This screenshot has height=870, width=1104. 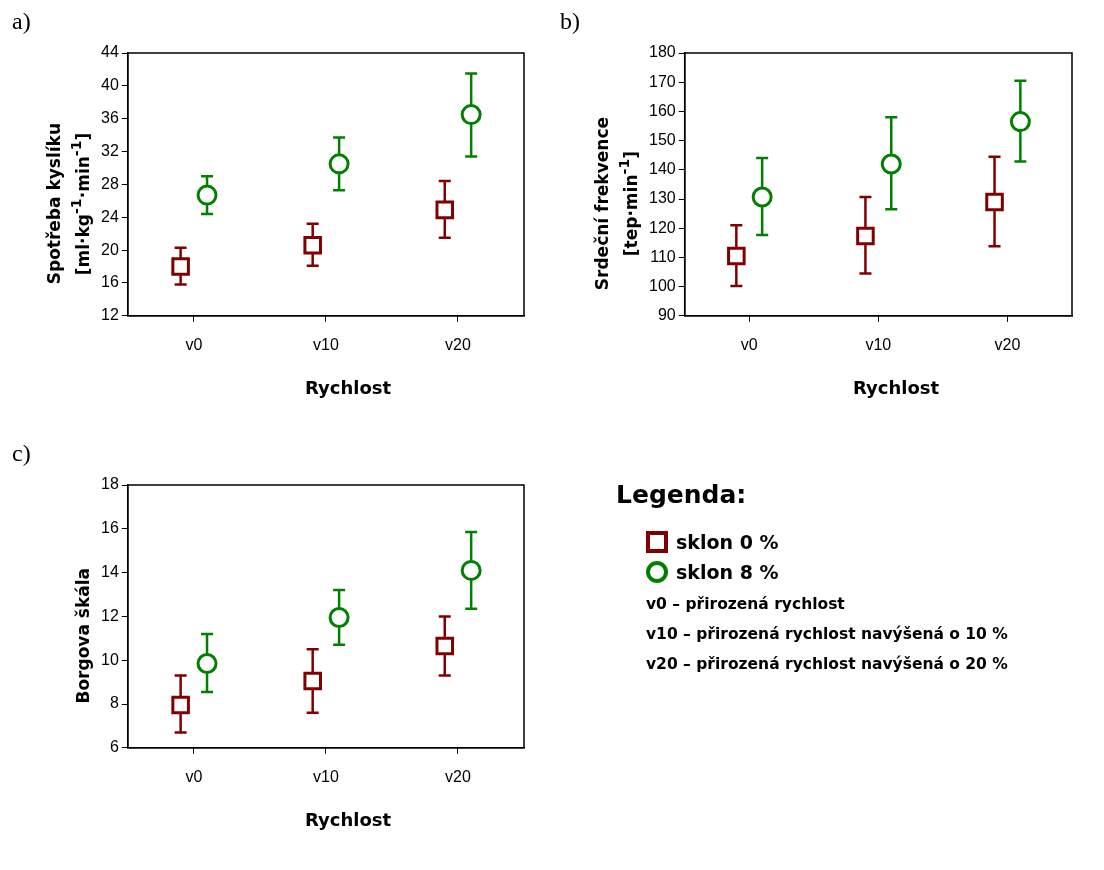 What do you see at coordinates (662, 52) in the screenshot?
I see `y-tick-label: 180` at bounding box center [662, 52].